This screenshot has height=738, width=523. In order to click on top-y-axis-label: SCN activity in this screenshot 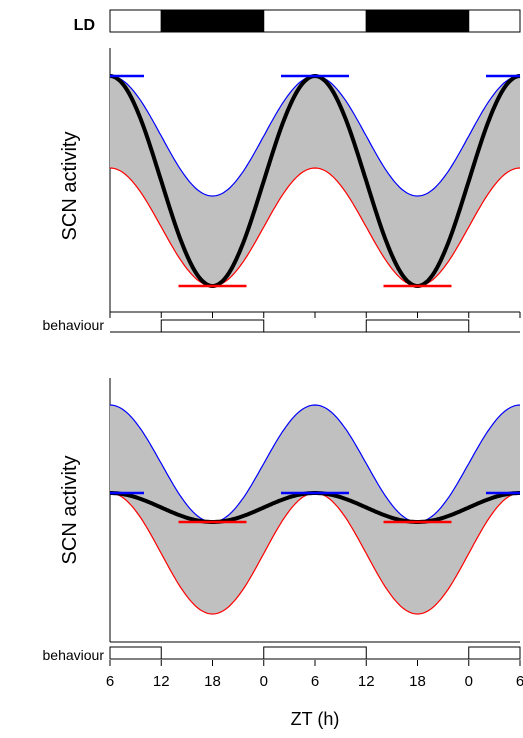, I will do `click(70, 186)`.